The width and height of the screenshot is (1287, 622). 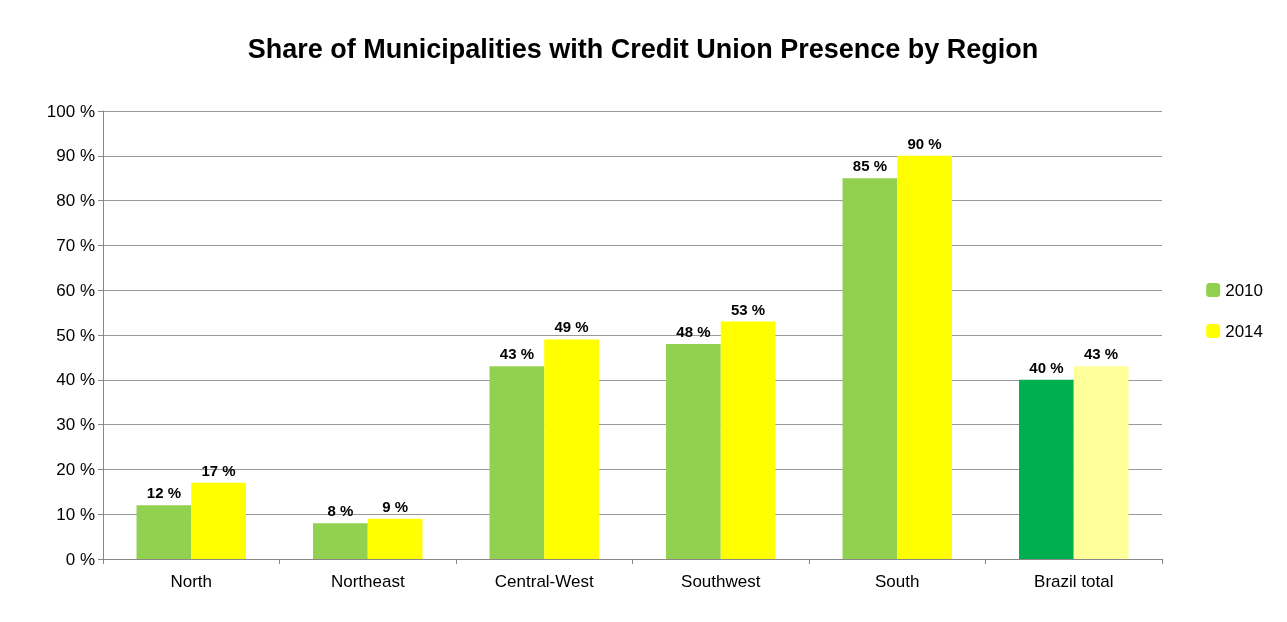 What do you see at coordinates (75, 469) in the screenshot?
I see `y-tick-label: 20 %` at bounding box center [75, 469].